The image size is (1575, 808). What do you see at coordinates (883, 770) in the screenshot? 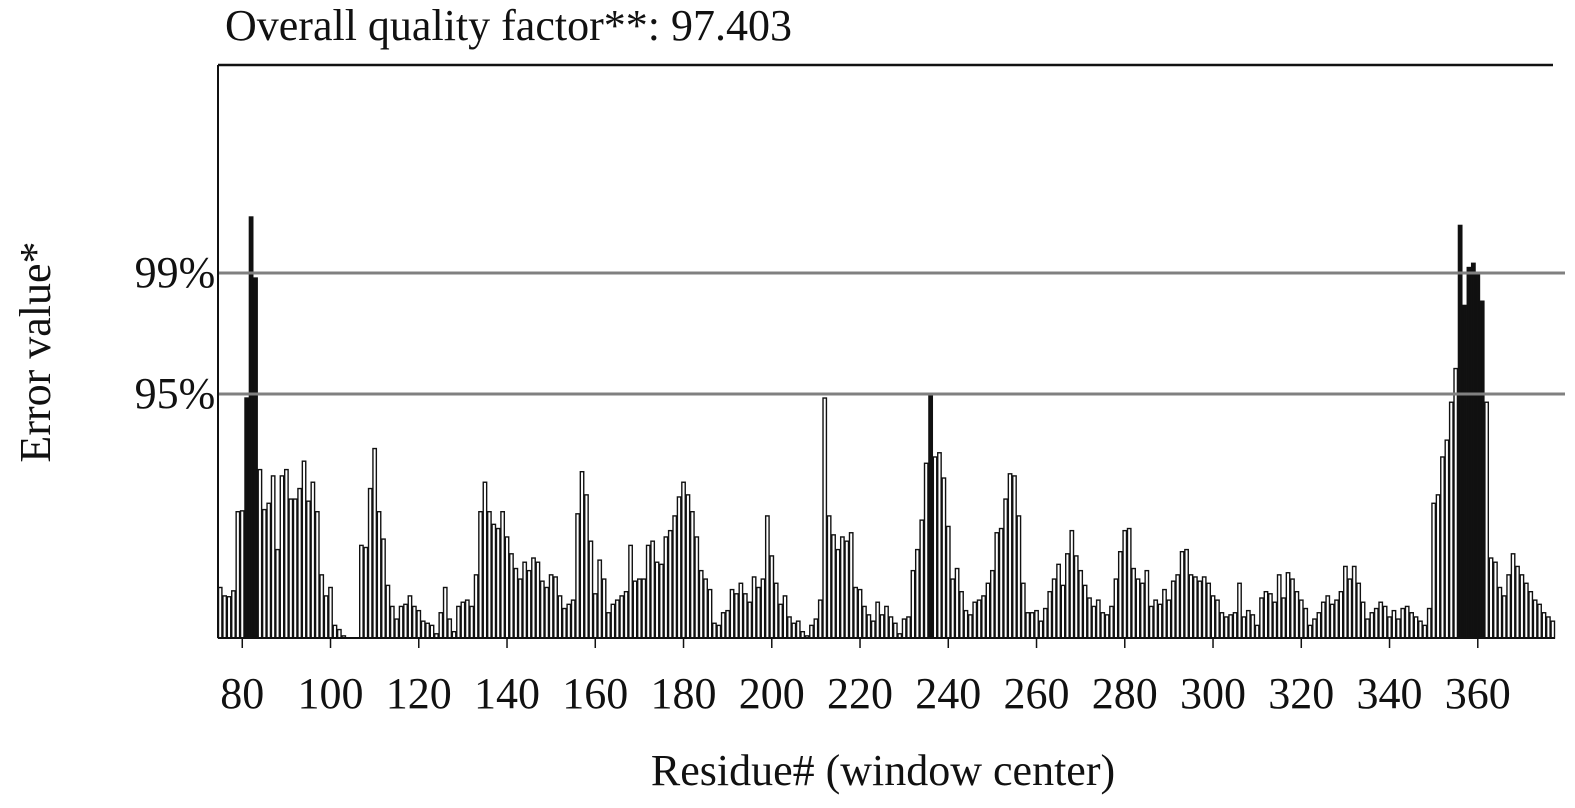
I see `x-axis-title: Residue# (window center)` at bounding box center [883, 770].